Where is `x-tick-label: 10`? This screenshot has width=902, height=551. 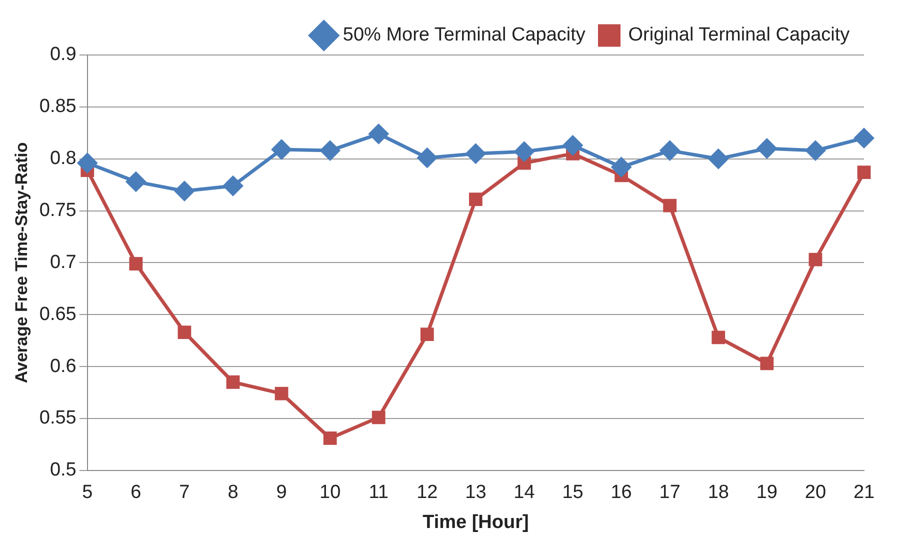
x-tick-label: 10 is located at coordinates (330, 493).